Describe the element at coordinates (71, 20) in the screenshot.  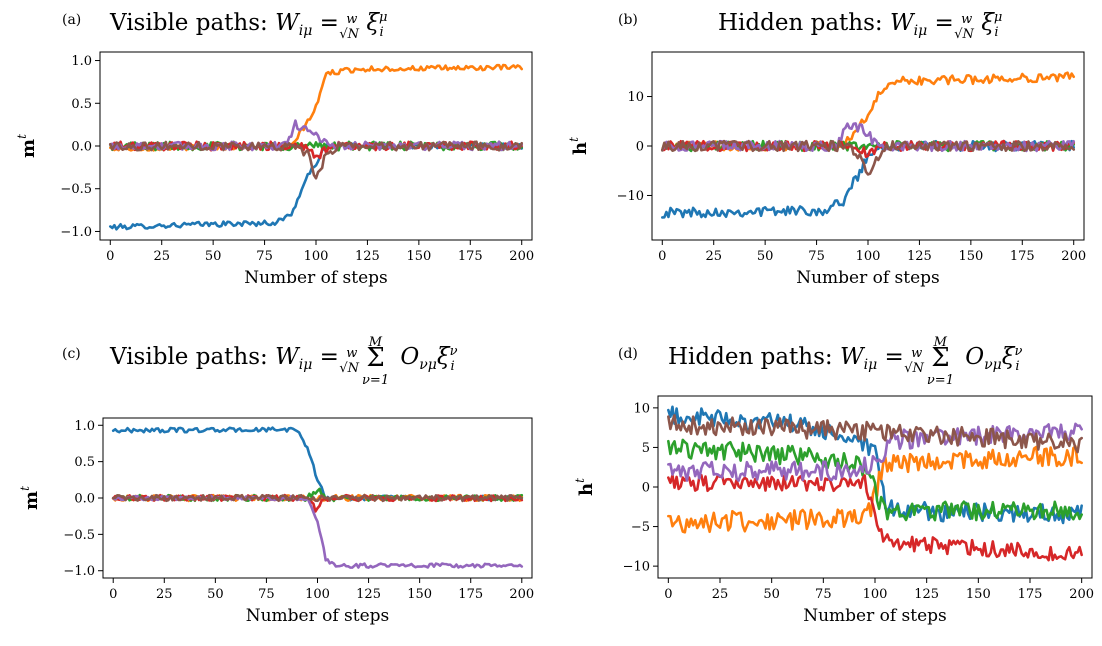
I see `panel-tag: (a)` at that location.